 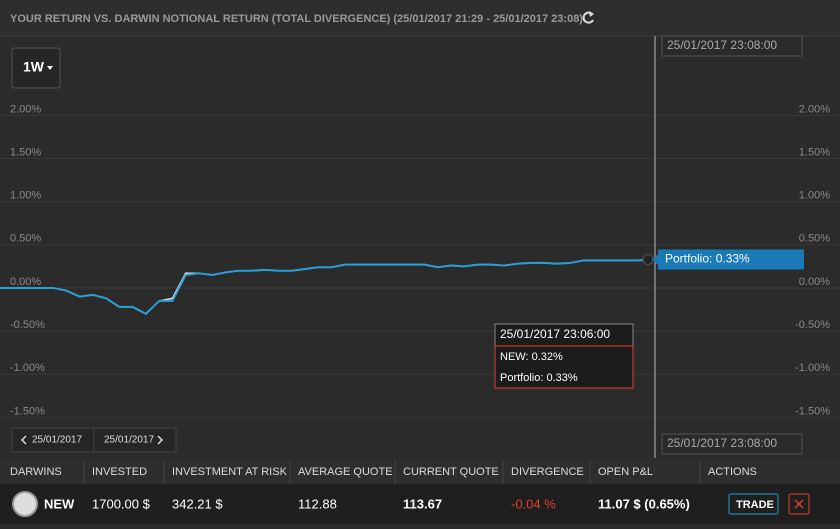 I want to click on refresh-icon, so click(x=588, y=17).